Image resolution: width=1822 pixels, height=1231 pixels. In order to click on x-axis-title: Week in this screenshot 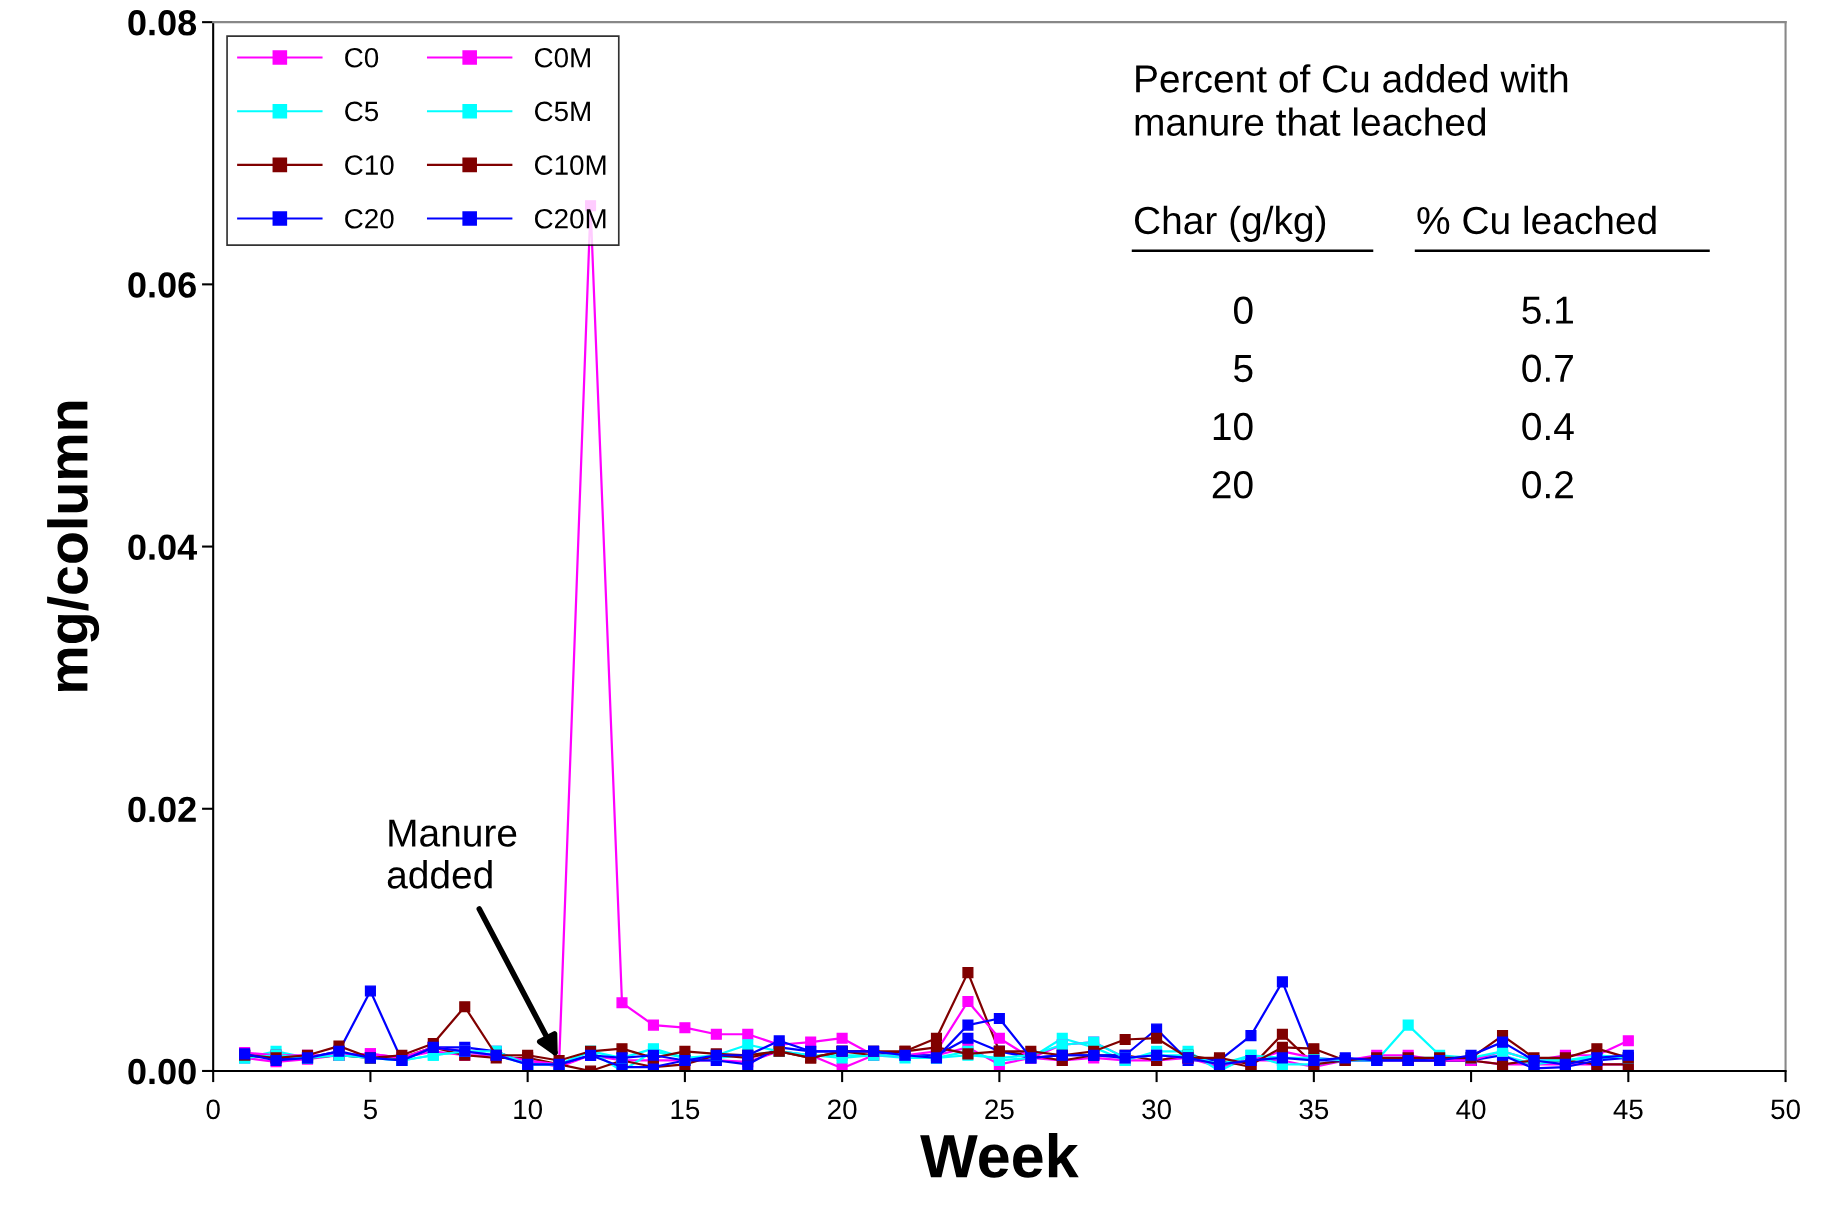, I will do `click(999, 1155)`.